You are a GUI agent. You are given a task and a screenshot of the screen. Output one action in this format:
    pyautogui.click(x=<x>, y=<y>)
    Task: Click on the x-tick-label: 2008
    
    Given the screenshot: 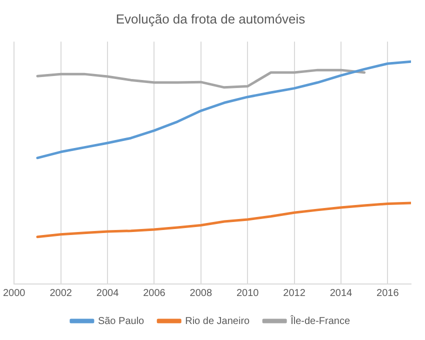 What is the action you would take?
    pyautogui.click(x=201, y=293)
    